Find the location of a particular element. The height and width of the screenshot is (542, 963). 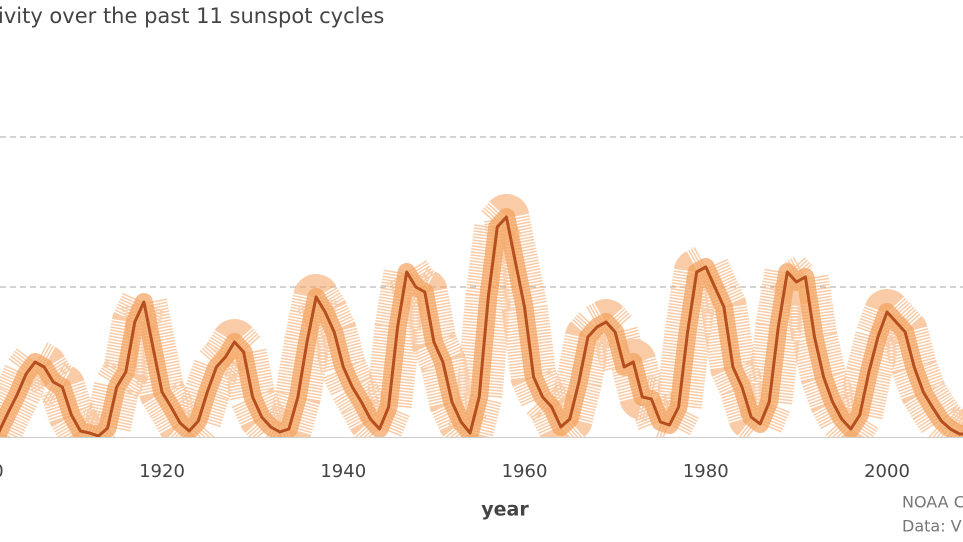

x-tick-label: 1980 is located at coordinates (706, 471).